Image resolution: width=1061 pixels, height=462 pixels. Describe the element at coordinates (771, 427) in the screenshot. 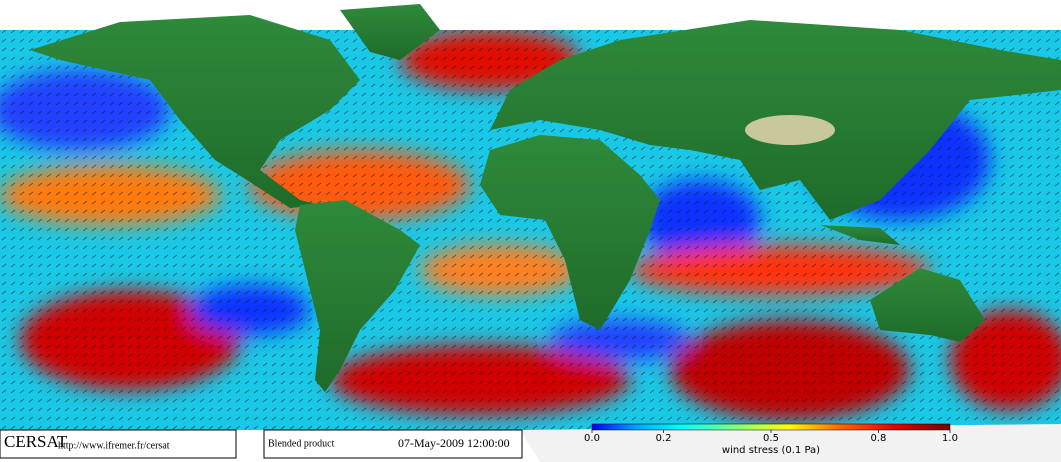

I see `colorbar` at that location.